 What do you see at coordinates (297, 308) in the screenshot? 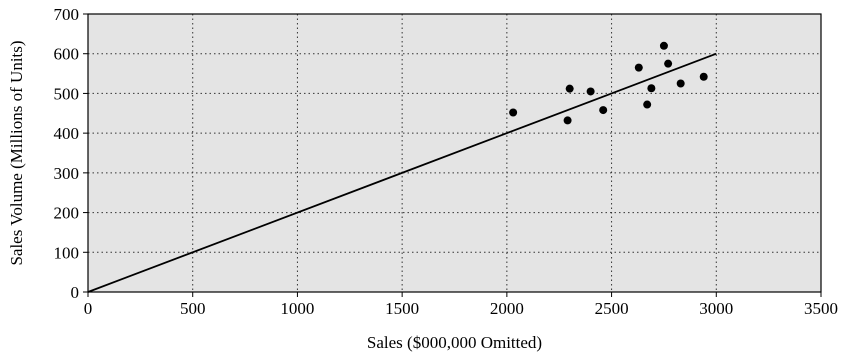
I see `x-tick-label: 1000` at bounding box center [297, 308].